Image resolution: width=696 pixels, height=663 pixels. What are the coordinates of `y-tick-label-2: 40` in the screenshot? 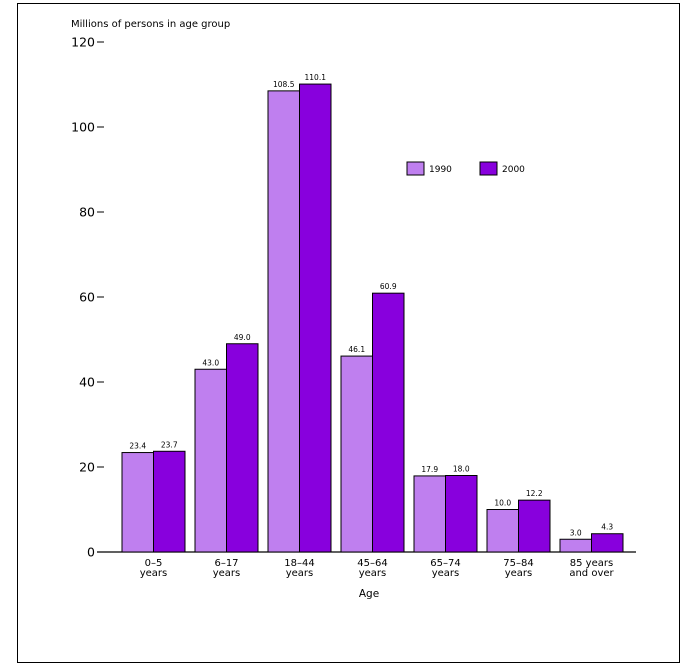 It's located at (87, 382).